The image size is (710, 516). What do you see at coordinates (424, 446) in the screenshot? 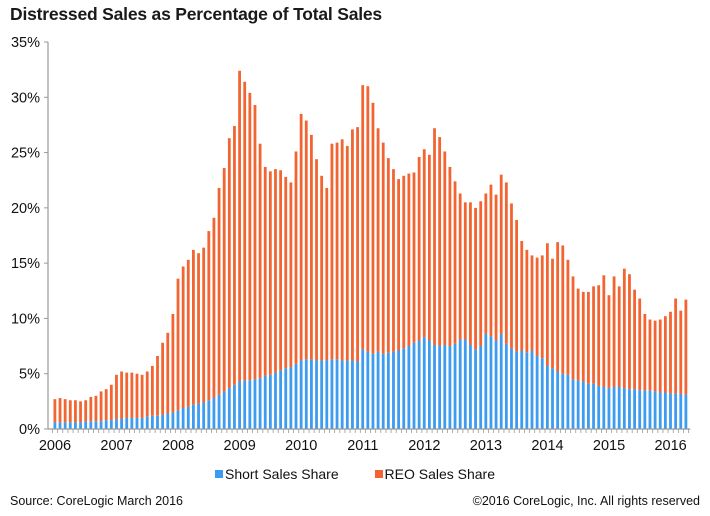
I see `x-tick-label: 2012` at bounding box center [424, 446].